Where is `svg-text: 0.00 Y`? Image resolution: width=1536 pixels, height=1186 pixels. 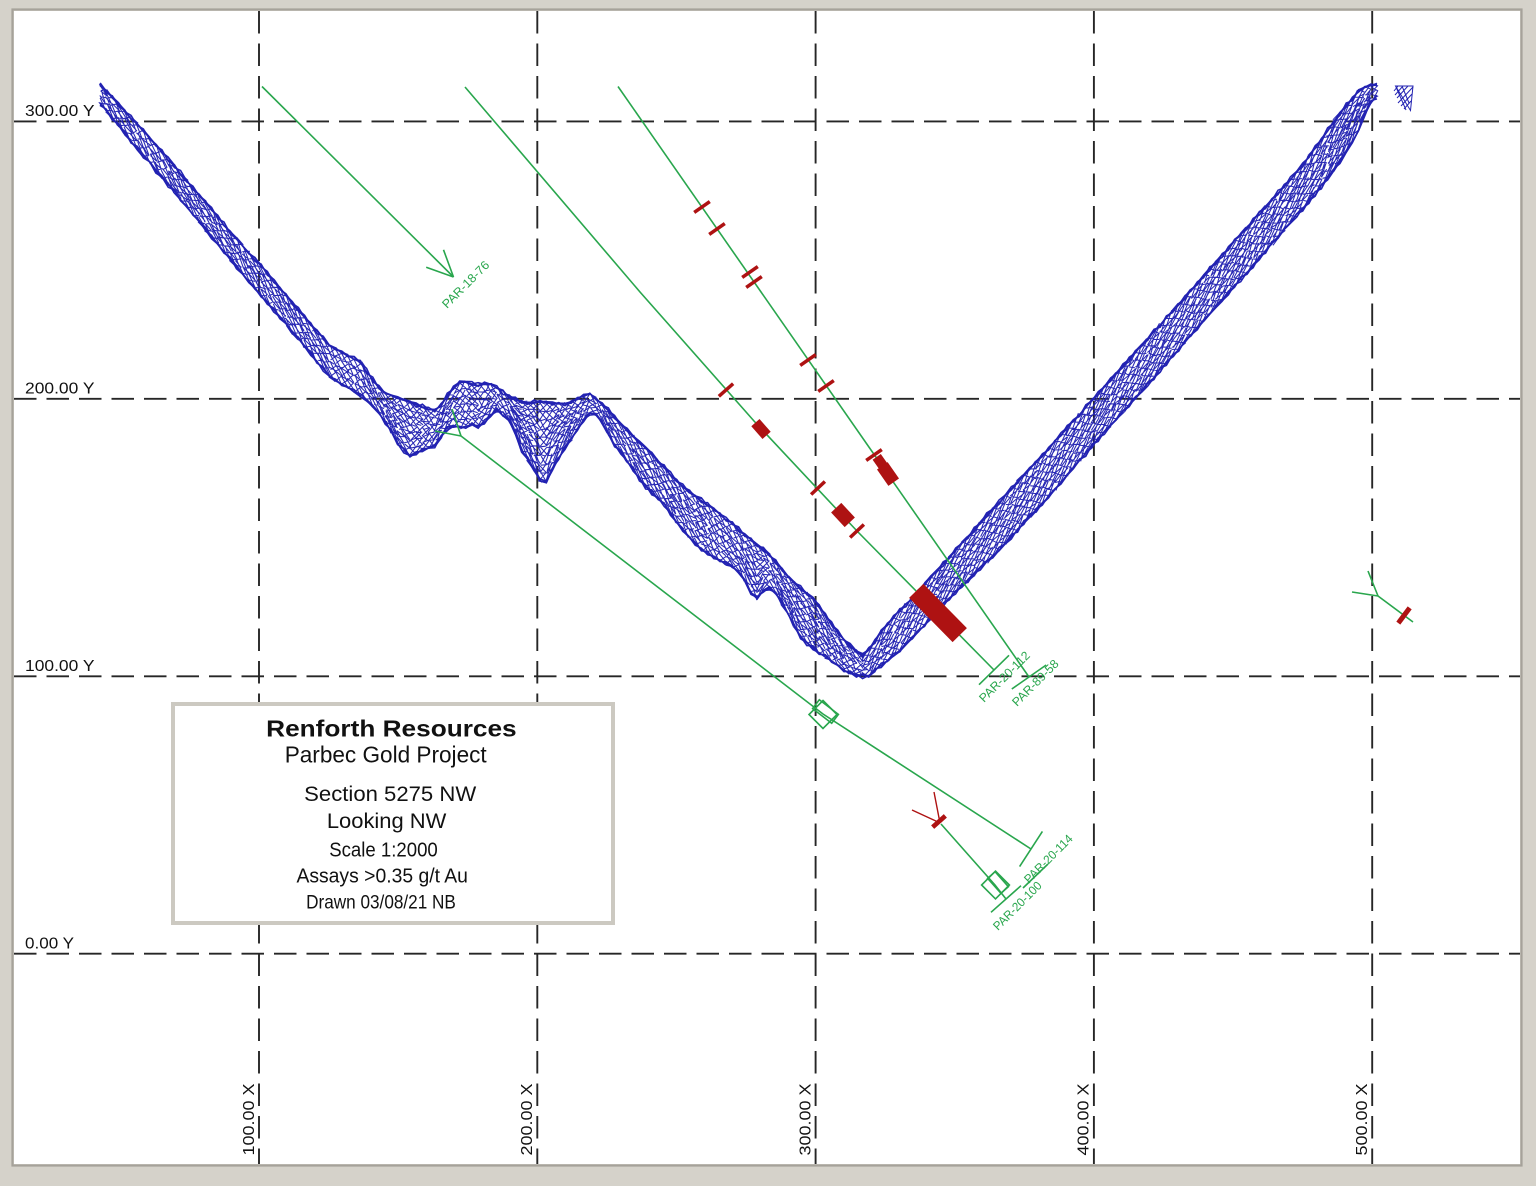
svg-text: 0.00 Y is located at coordinates (49, 944).